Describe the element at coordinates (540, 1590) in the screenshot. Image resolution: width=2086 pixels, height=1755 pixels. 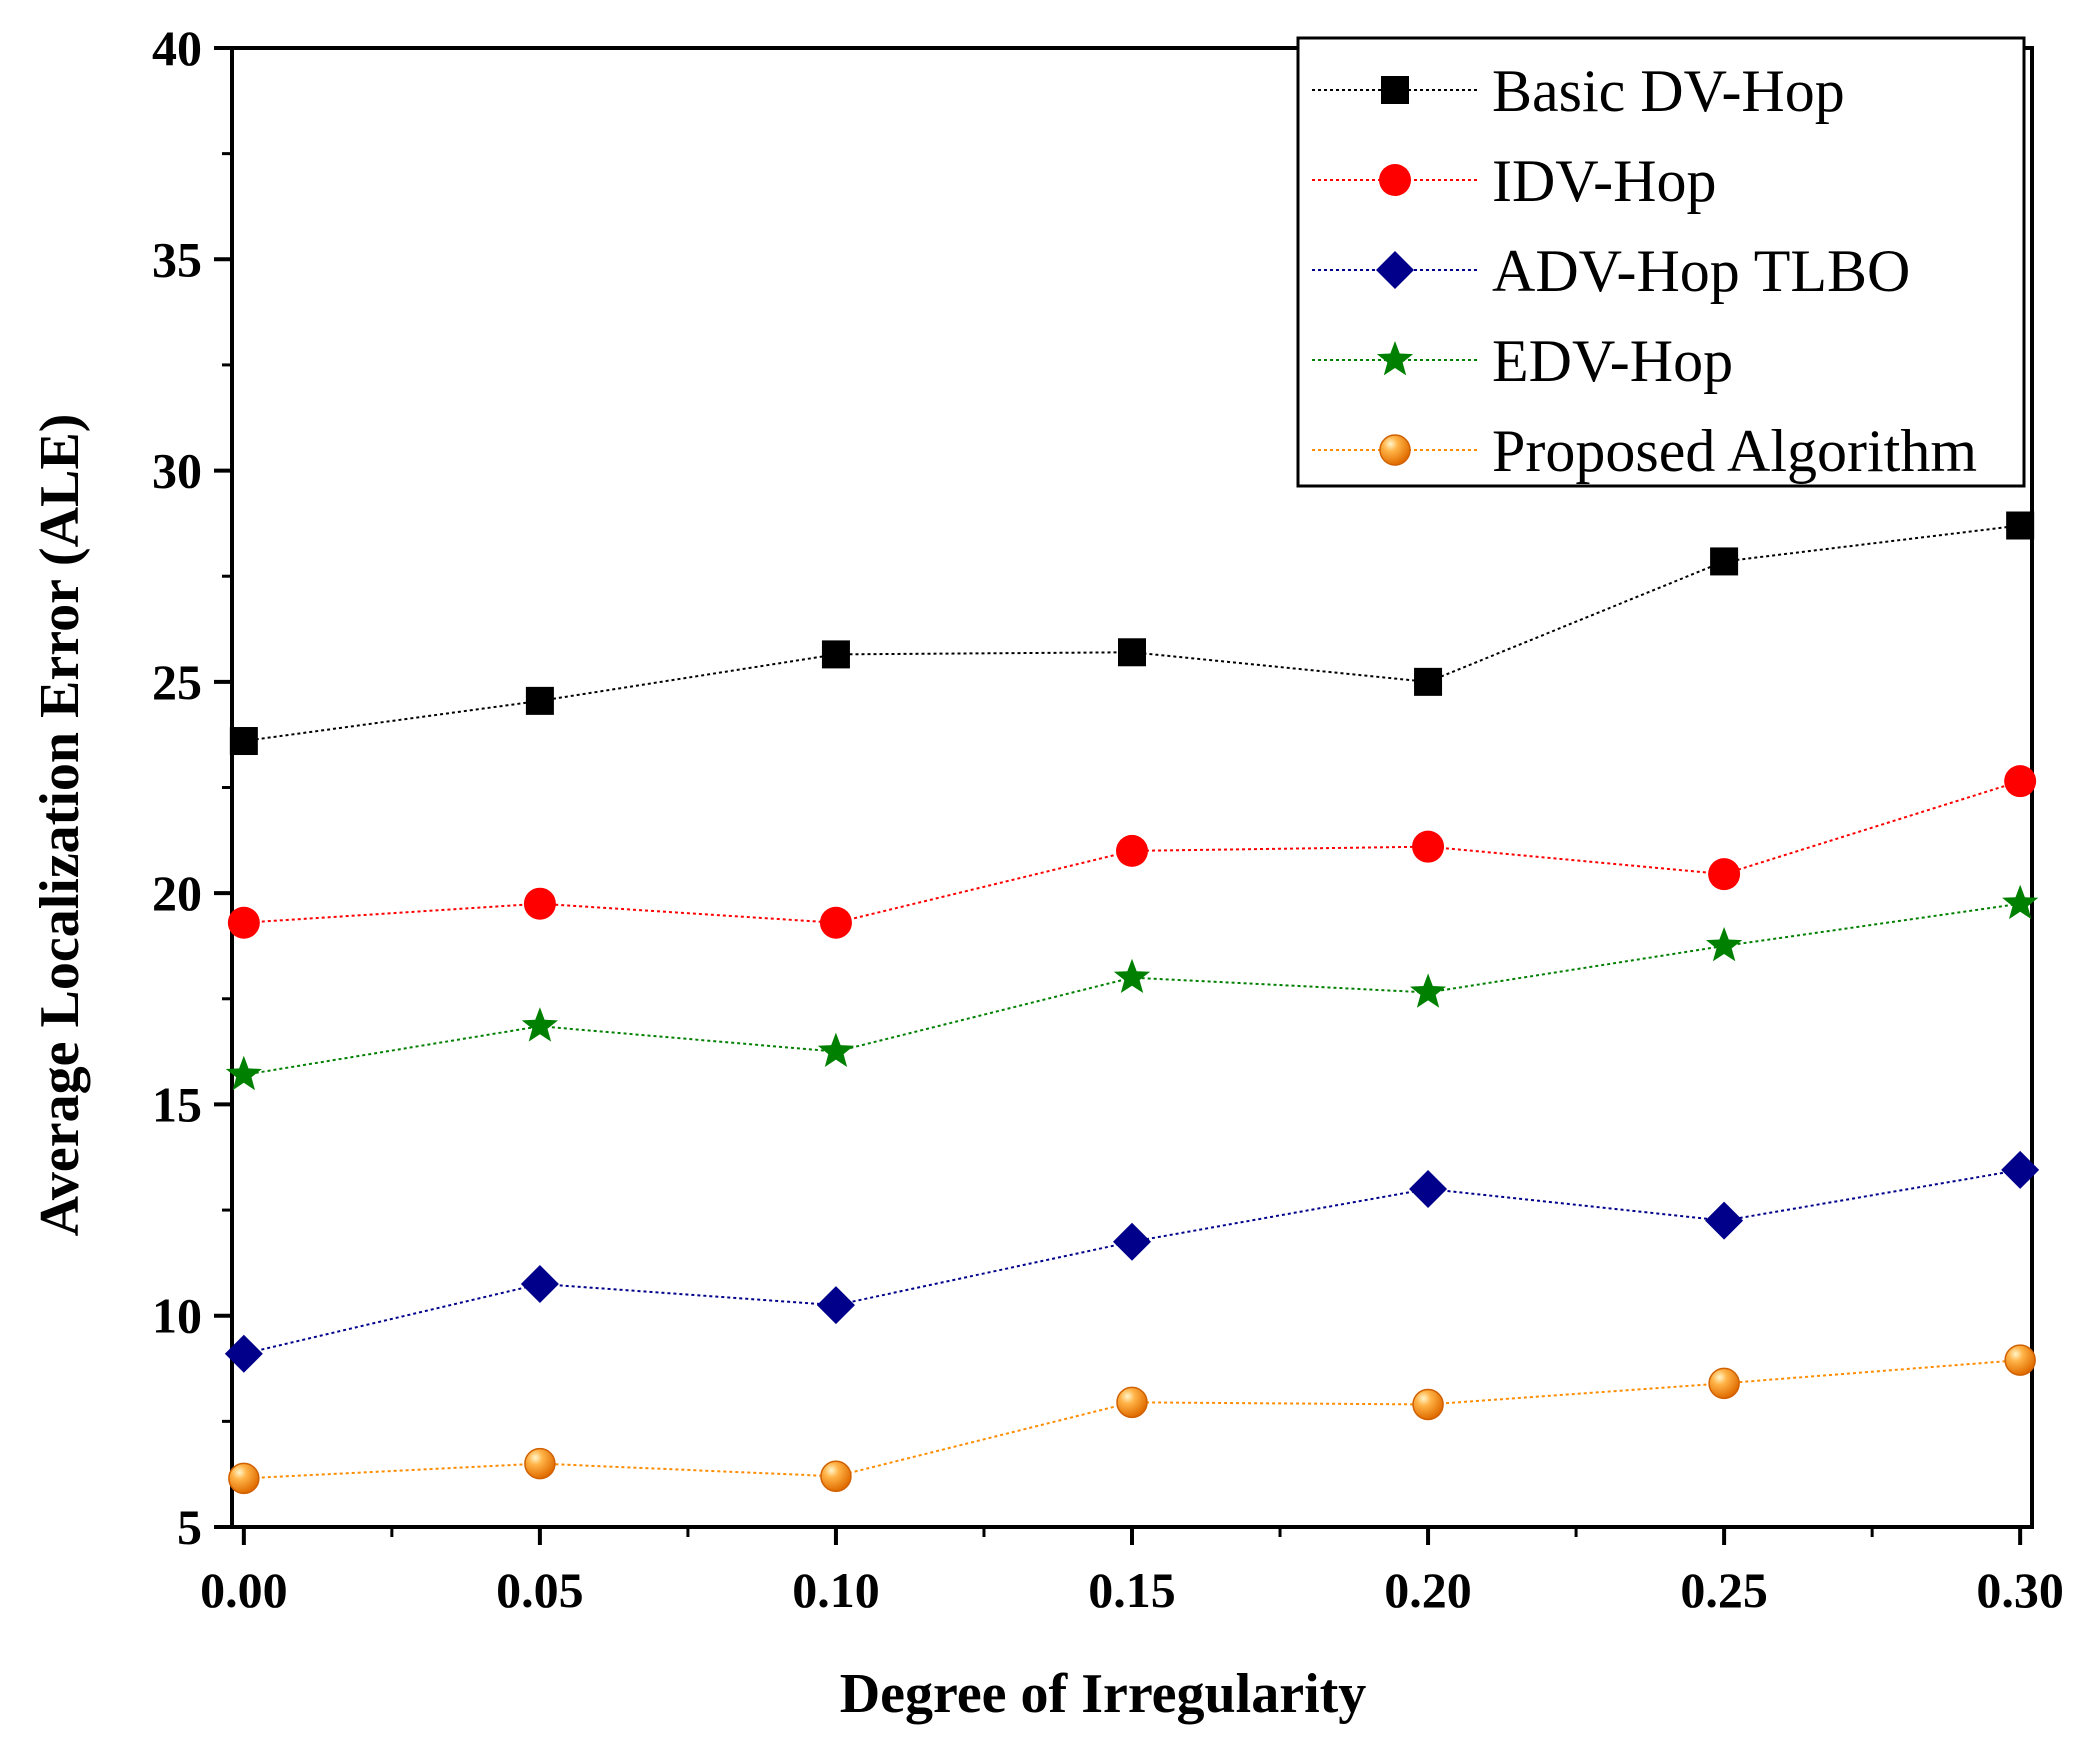
I see `x-tick-label: 0.05` at that location.